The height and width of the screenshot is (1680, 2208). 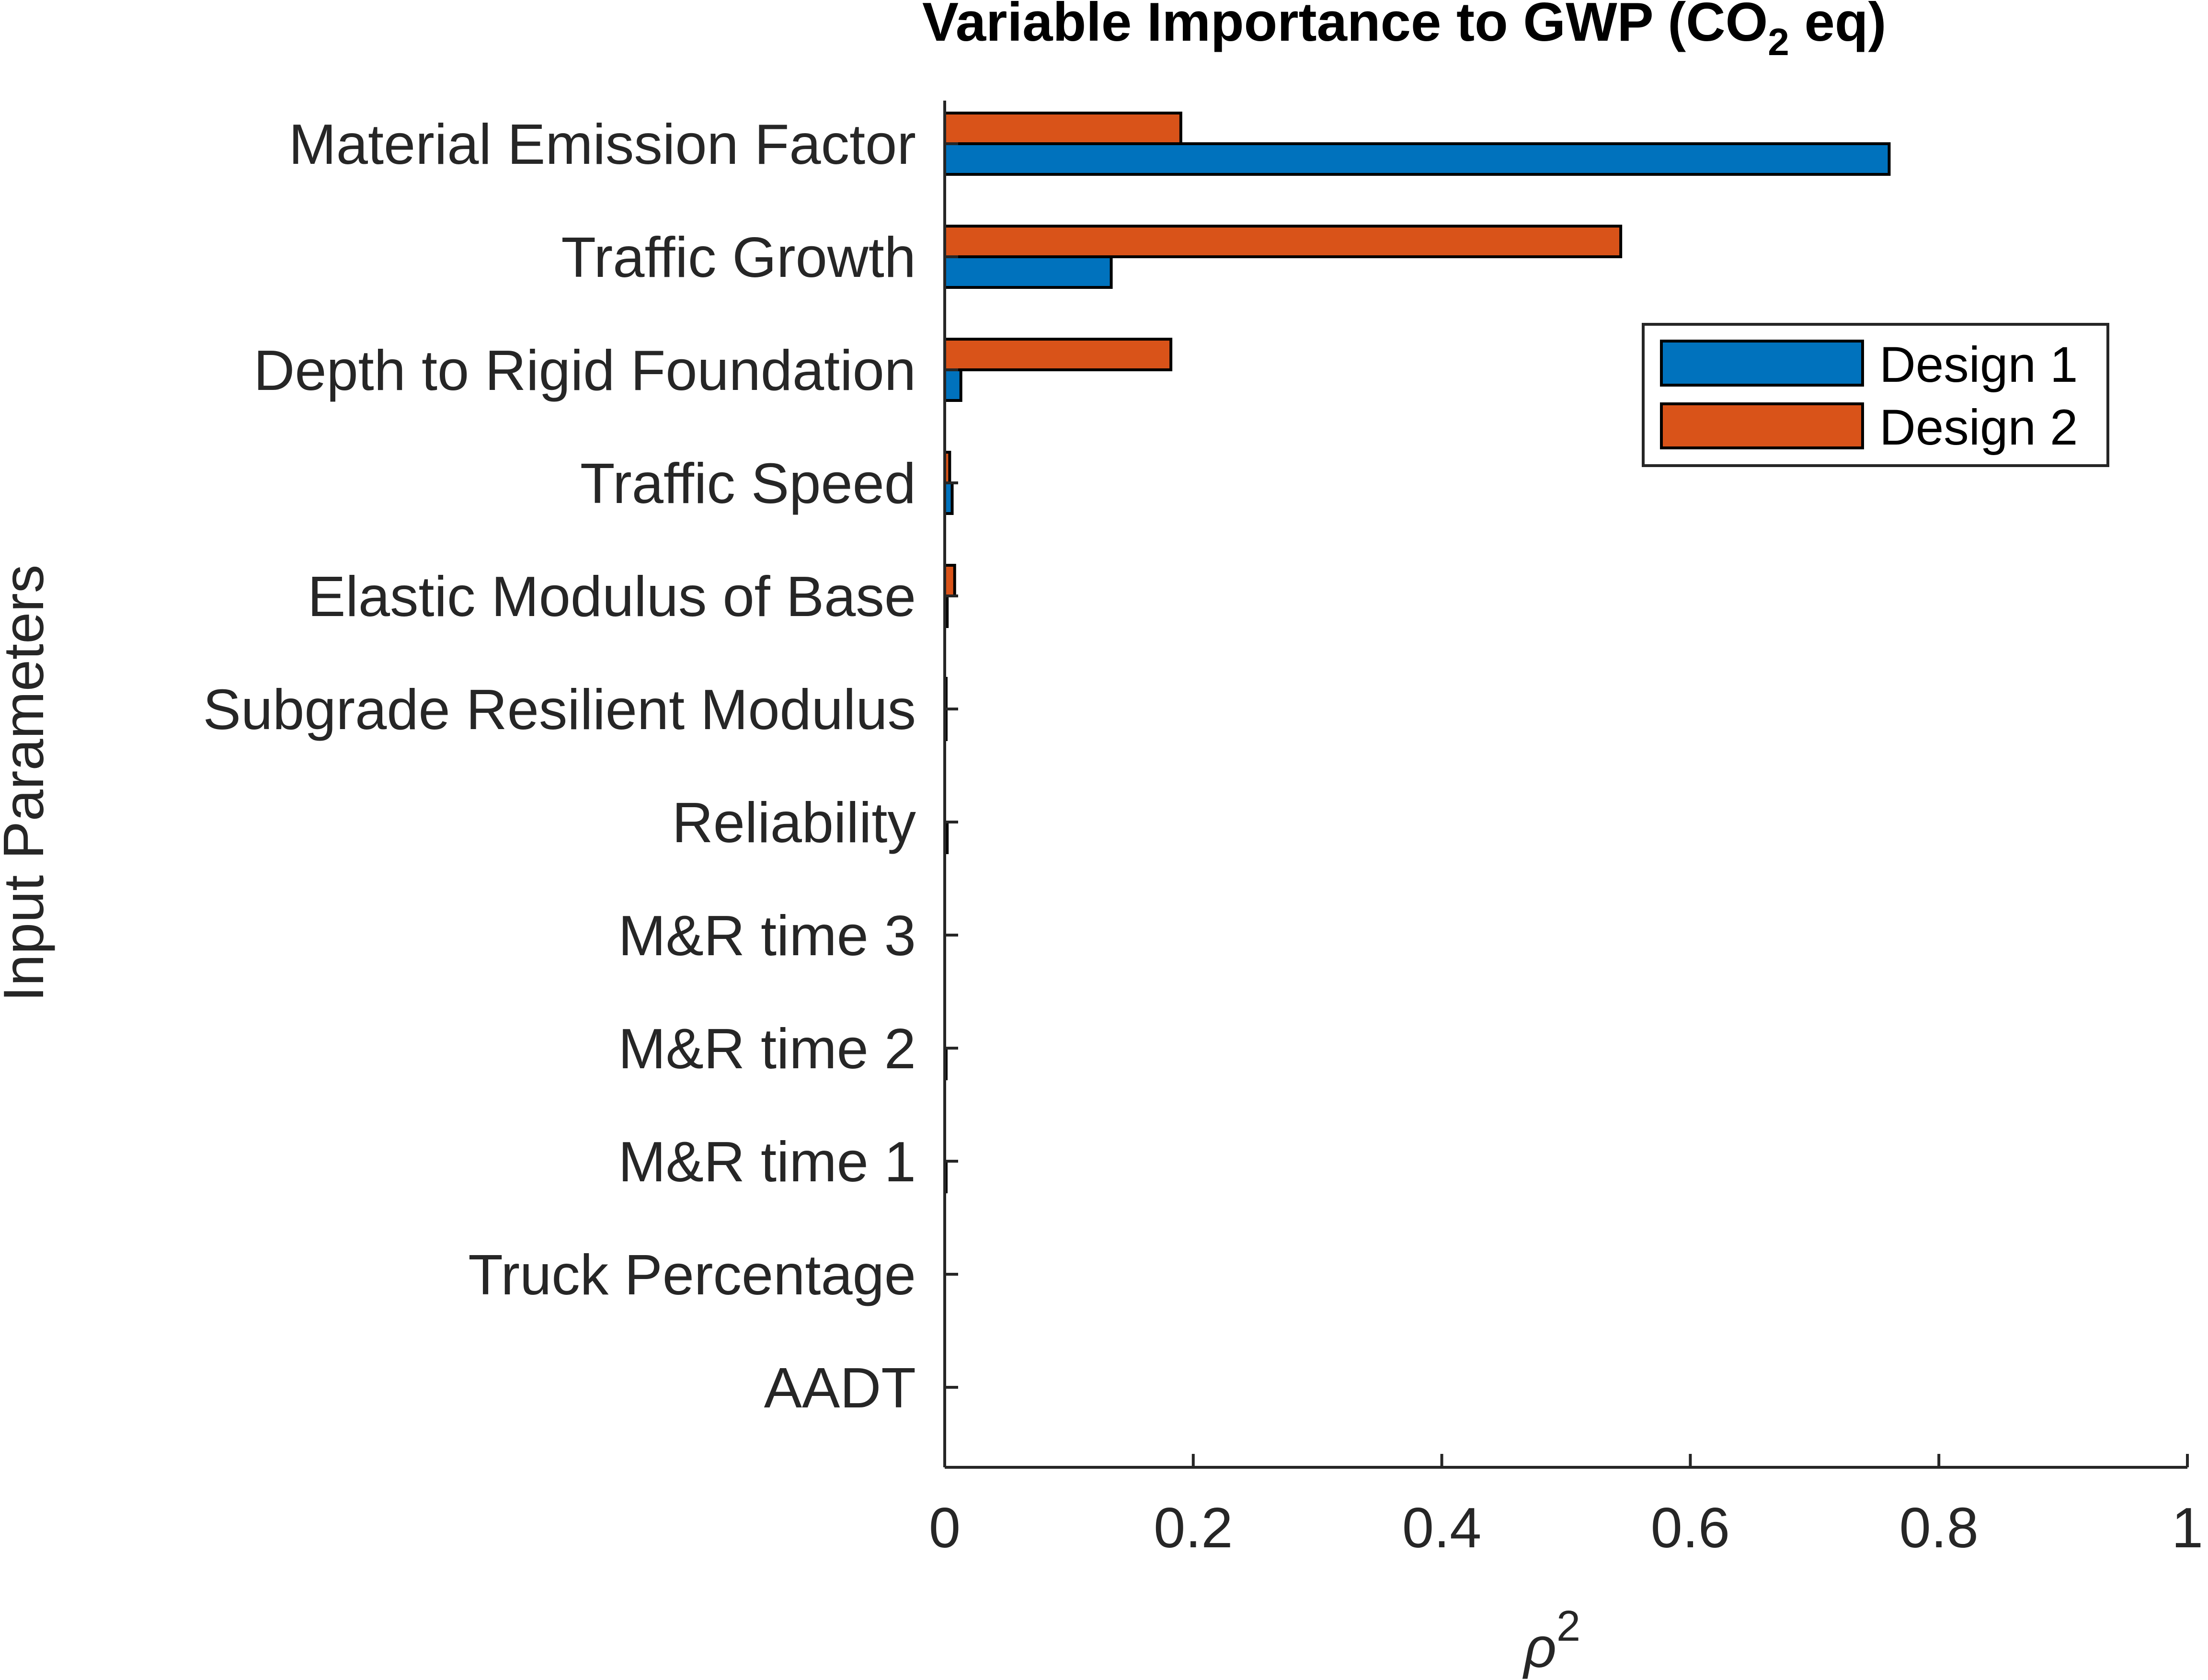 I want to click on category-label-aadt: AADT, so click(x=840, y=1388).